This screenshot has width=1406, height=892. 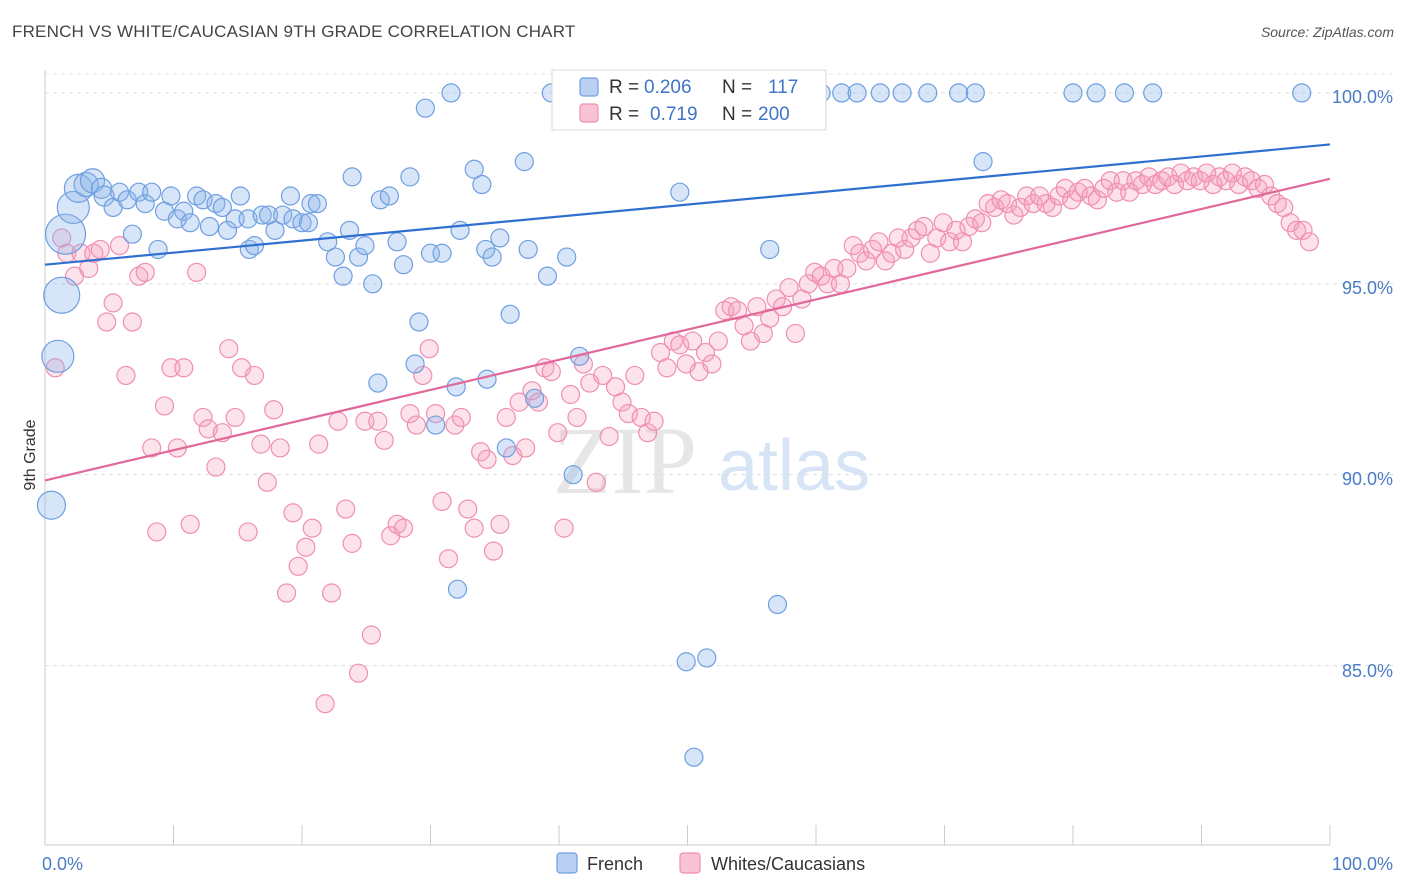 What do you see at coordinates (624, 114) in the screenshot?
I see `r-label: R =` at bounding box center [624, 114].